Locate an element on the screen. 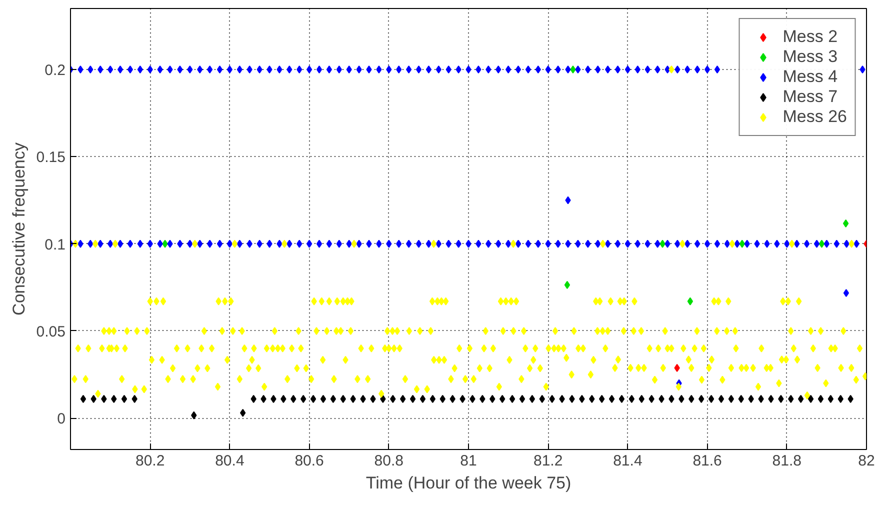 The width and height of the screenshot is (881, 509). y-axis-title: Consecutive frequency is located at coordinates (18, 229).